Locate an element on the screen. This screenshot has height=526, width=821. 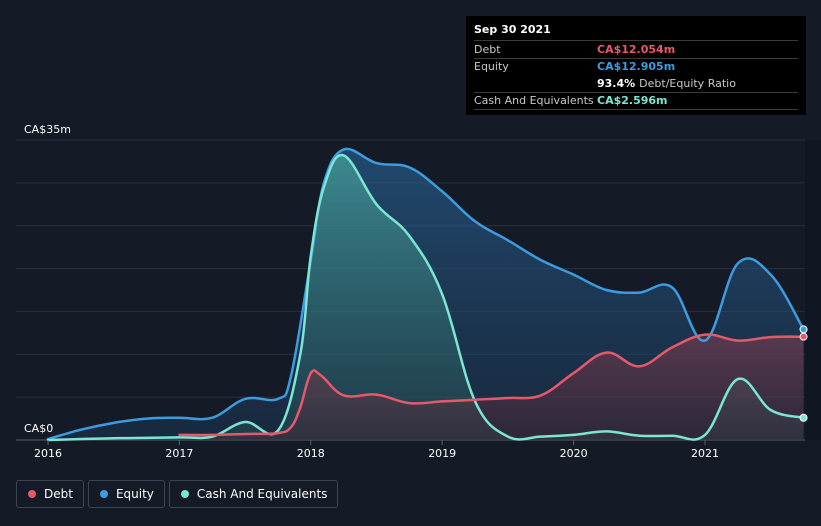
tooltip-ratio-label: Debt/Equity Ratio is located at coordinates (687, 83).